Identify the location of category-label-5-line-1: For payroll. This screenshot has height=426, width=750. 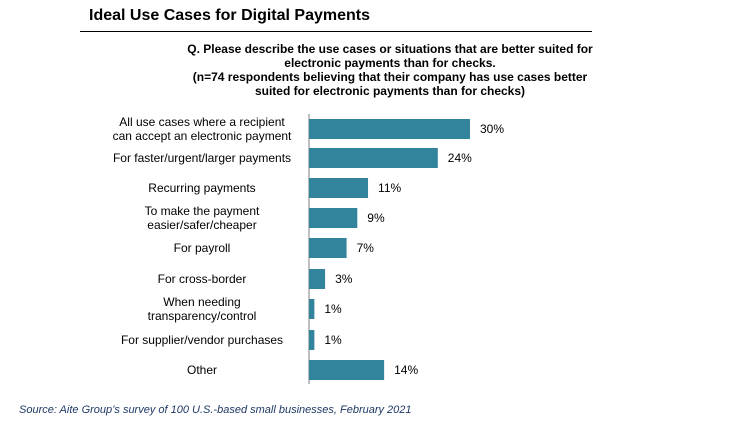
(202, 248).